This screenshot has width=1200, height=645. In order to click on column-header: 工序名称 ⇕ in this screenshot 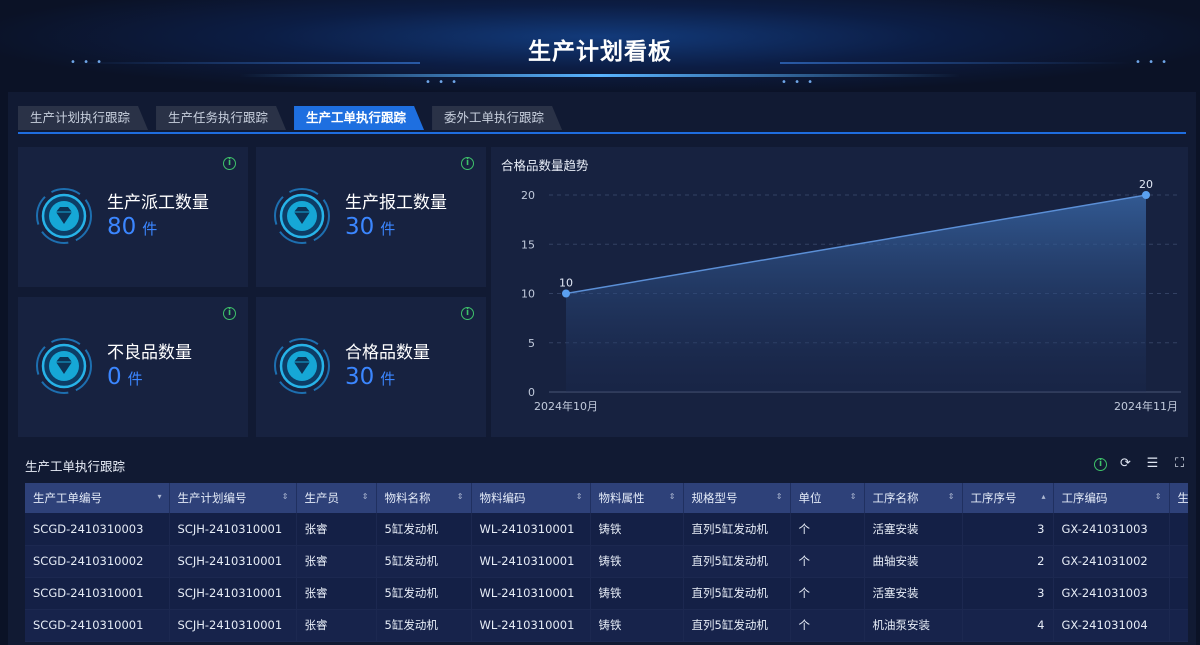, I will do `click(913, 498)`.